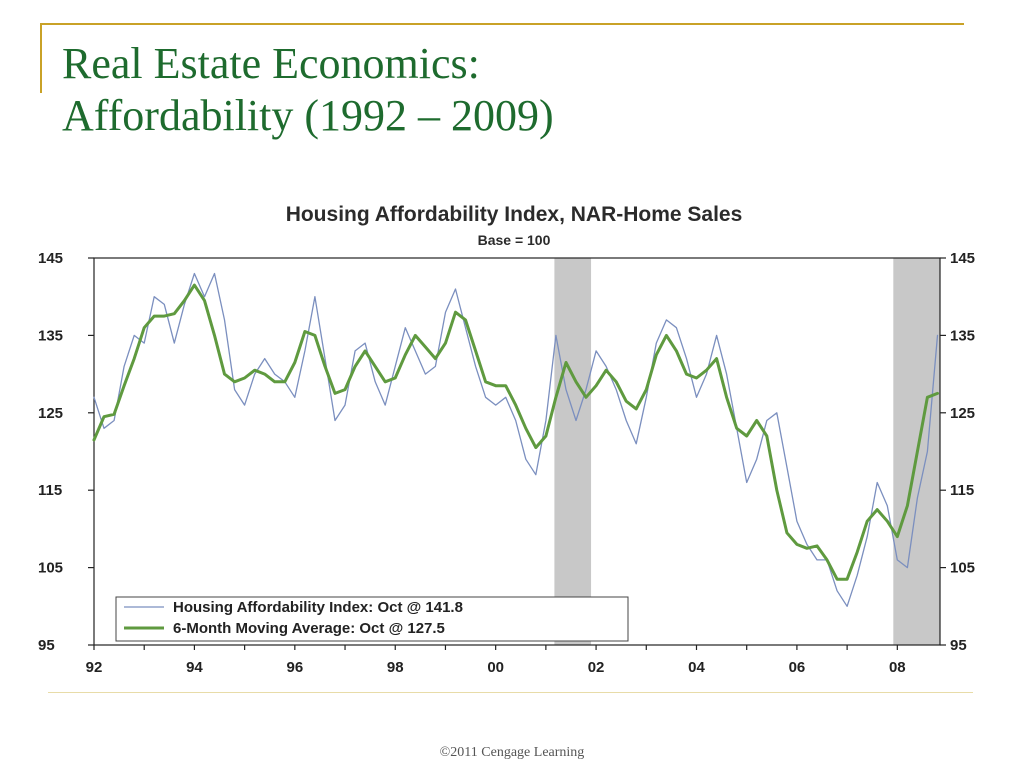  I want to click on copyright-footer: ©2011 Cengage Learning, so click(512, 752).